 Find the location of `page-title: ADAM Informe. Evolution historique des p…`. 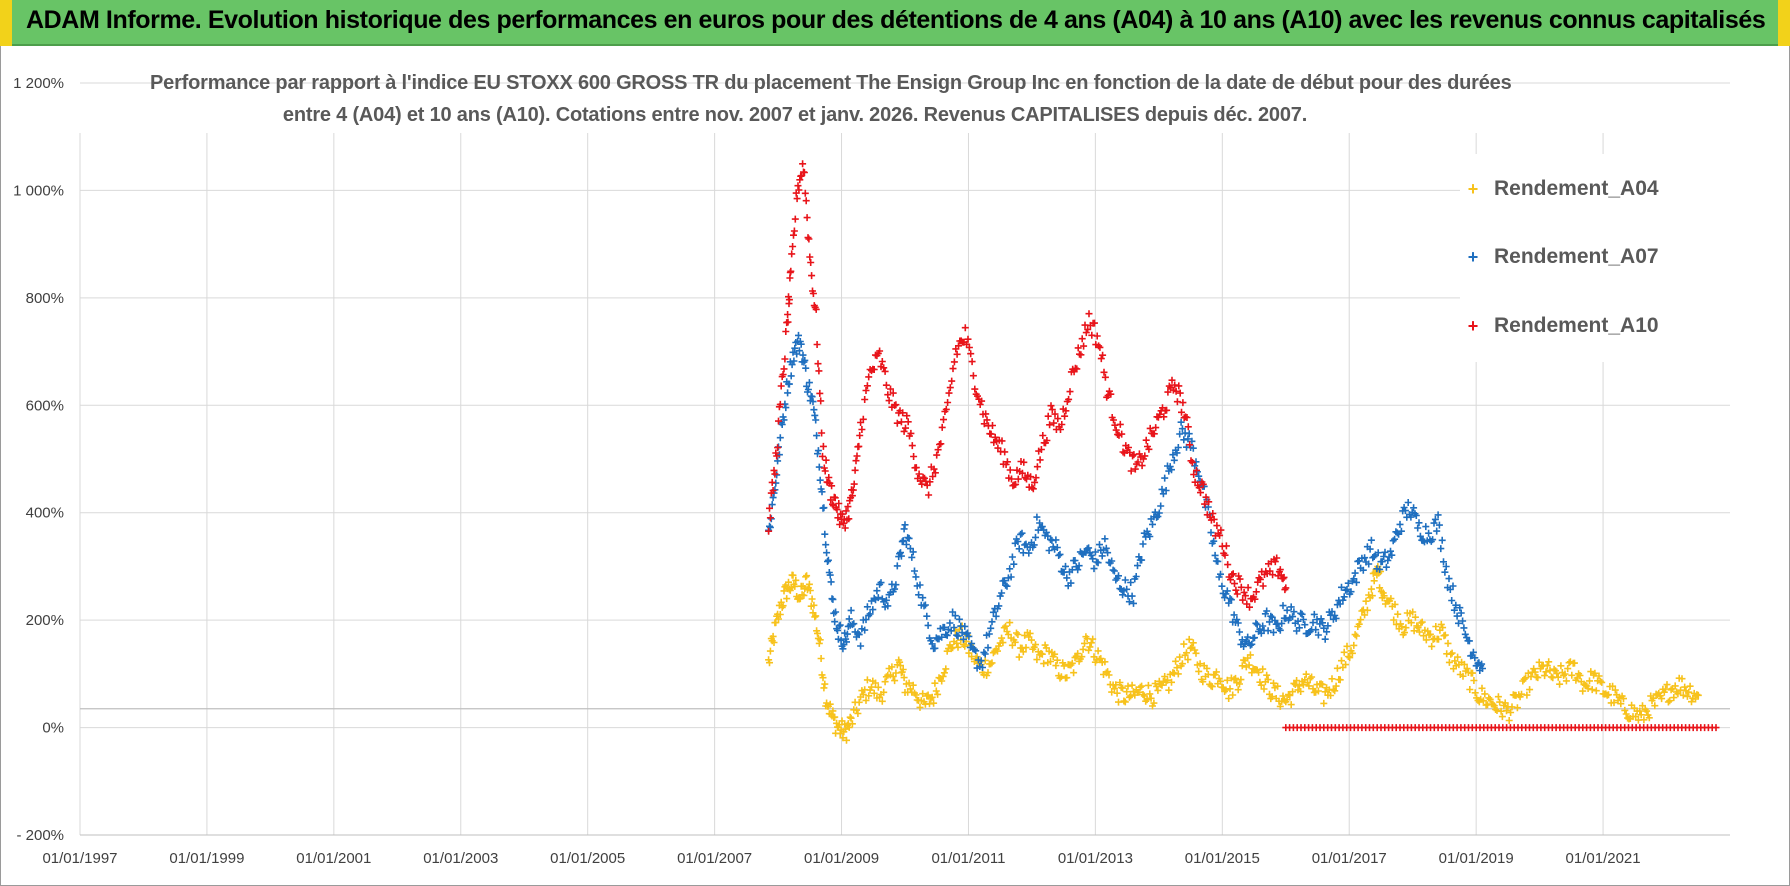

page-title: ADAM Informe. Evolution historique des p… is located at coordinates (896, 20).